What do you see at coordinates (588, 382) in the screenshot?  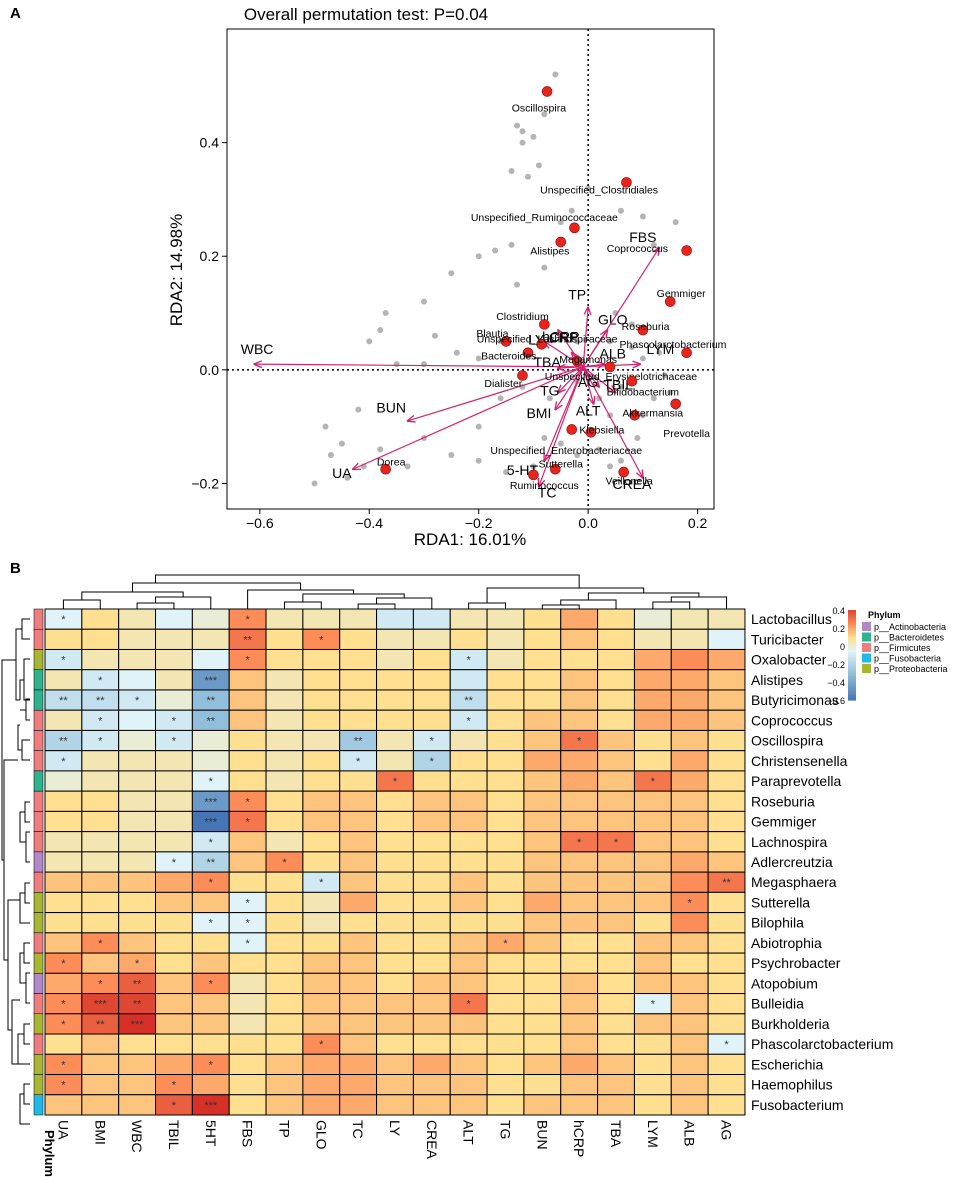 I see `arrow-label: AG` at bounding box center [588, 382].